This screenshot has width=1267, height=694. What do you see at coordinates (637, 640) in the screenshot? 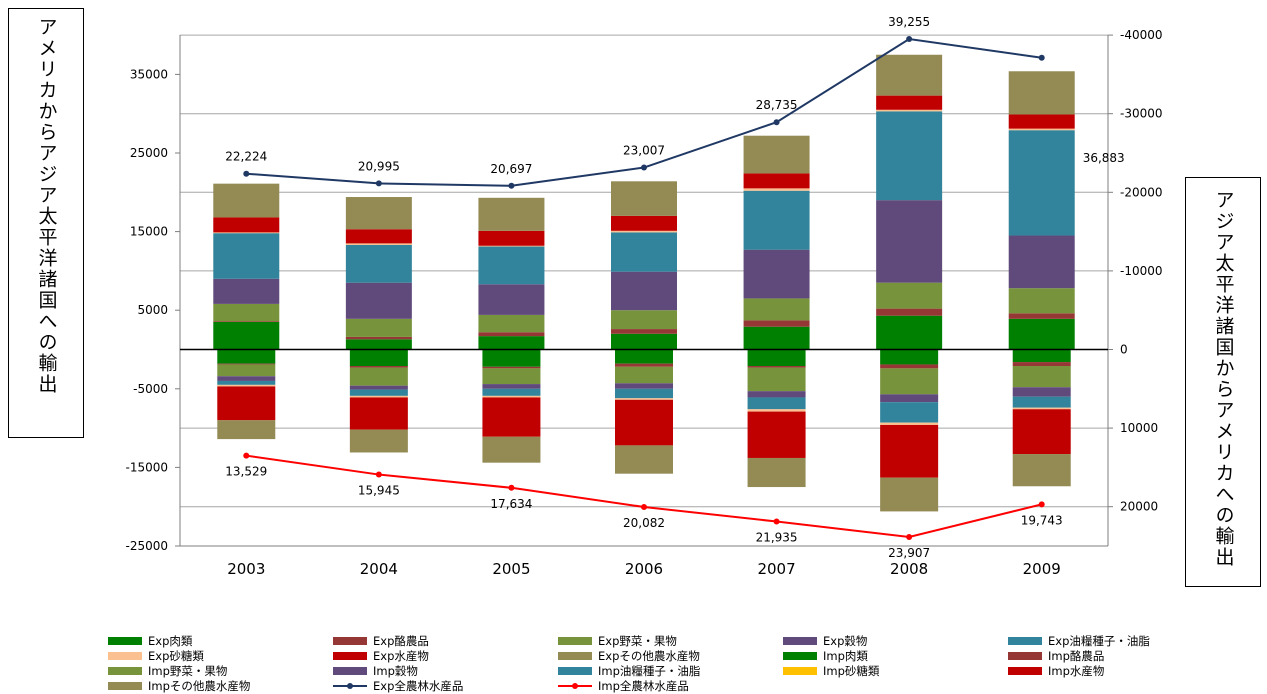
I see `legend-label: Exp野菜・果物` at bounding box center [637, 640].